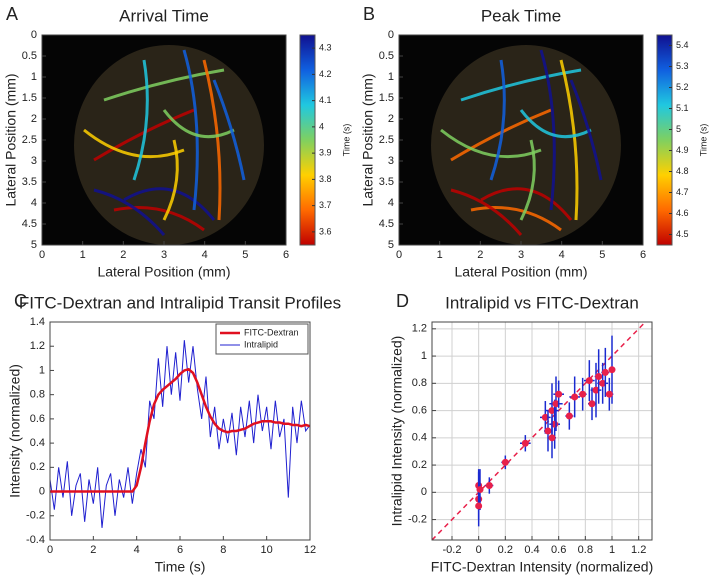  I want to click on panel-letter: B, so click(369, 14).